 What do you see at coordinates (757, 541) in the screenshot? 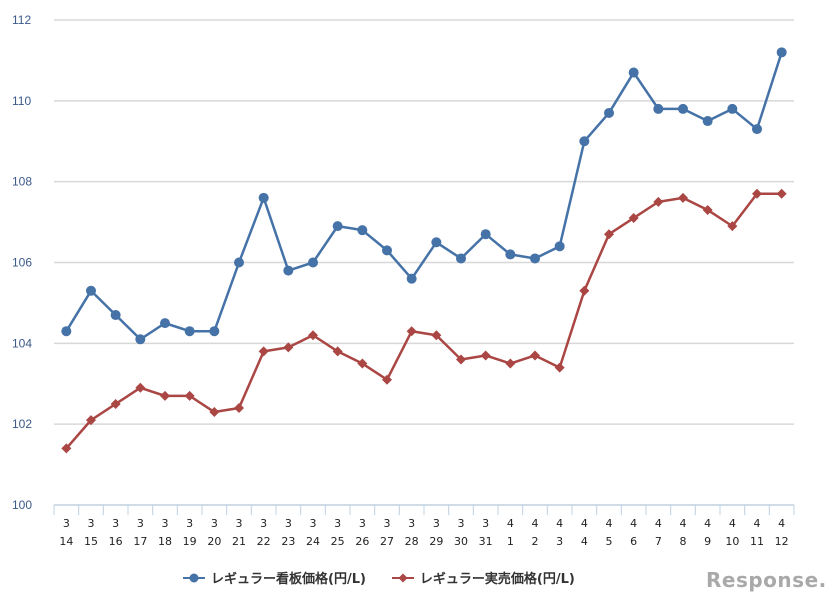
I see `x-tick-day: 11` at bounding box center [757, 541].